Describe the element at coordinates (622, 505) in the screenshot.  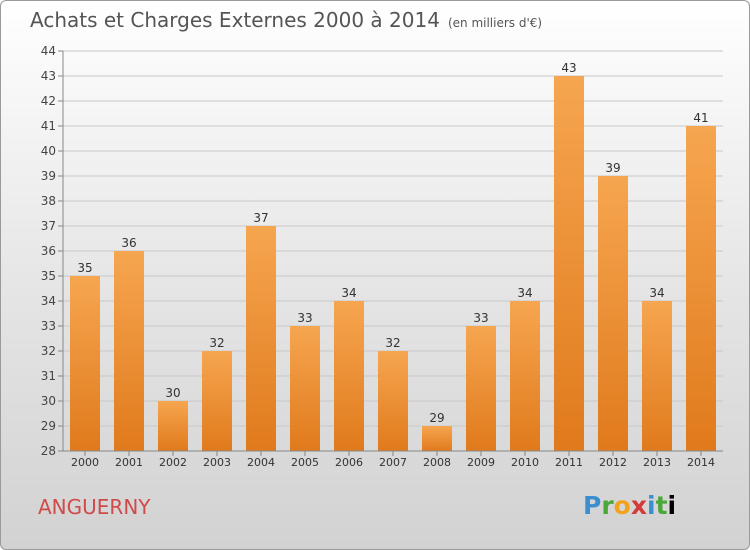
I see `logo-letter: o` at that location.